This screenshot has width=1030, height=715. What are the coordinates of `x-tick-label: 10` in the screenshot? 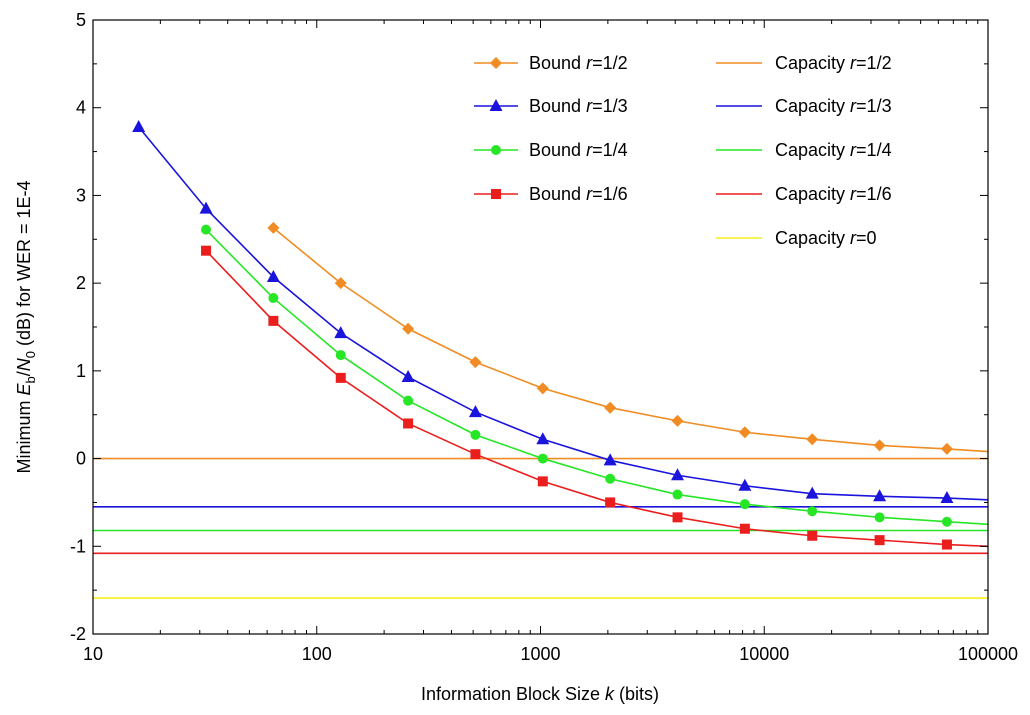 It's located at (93, 654).